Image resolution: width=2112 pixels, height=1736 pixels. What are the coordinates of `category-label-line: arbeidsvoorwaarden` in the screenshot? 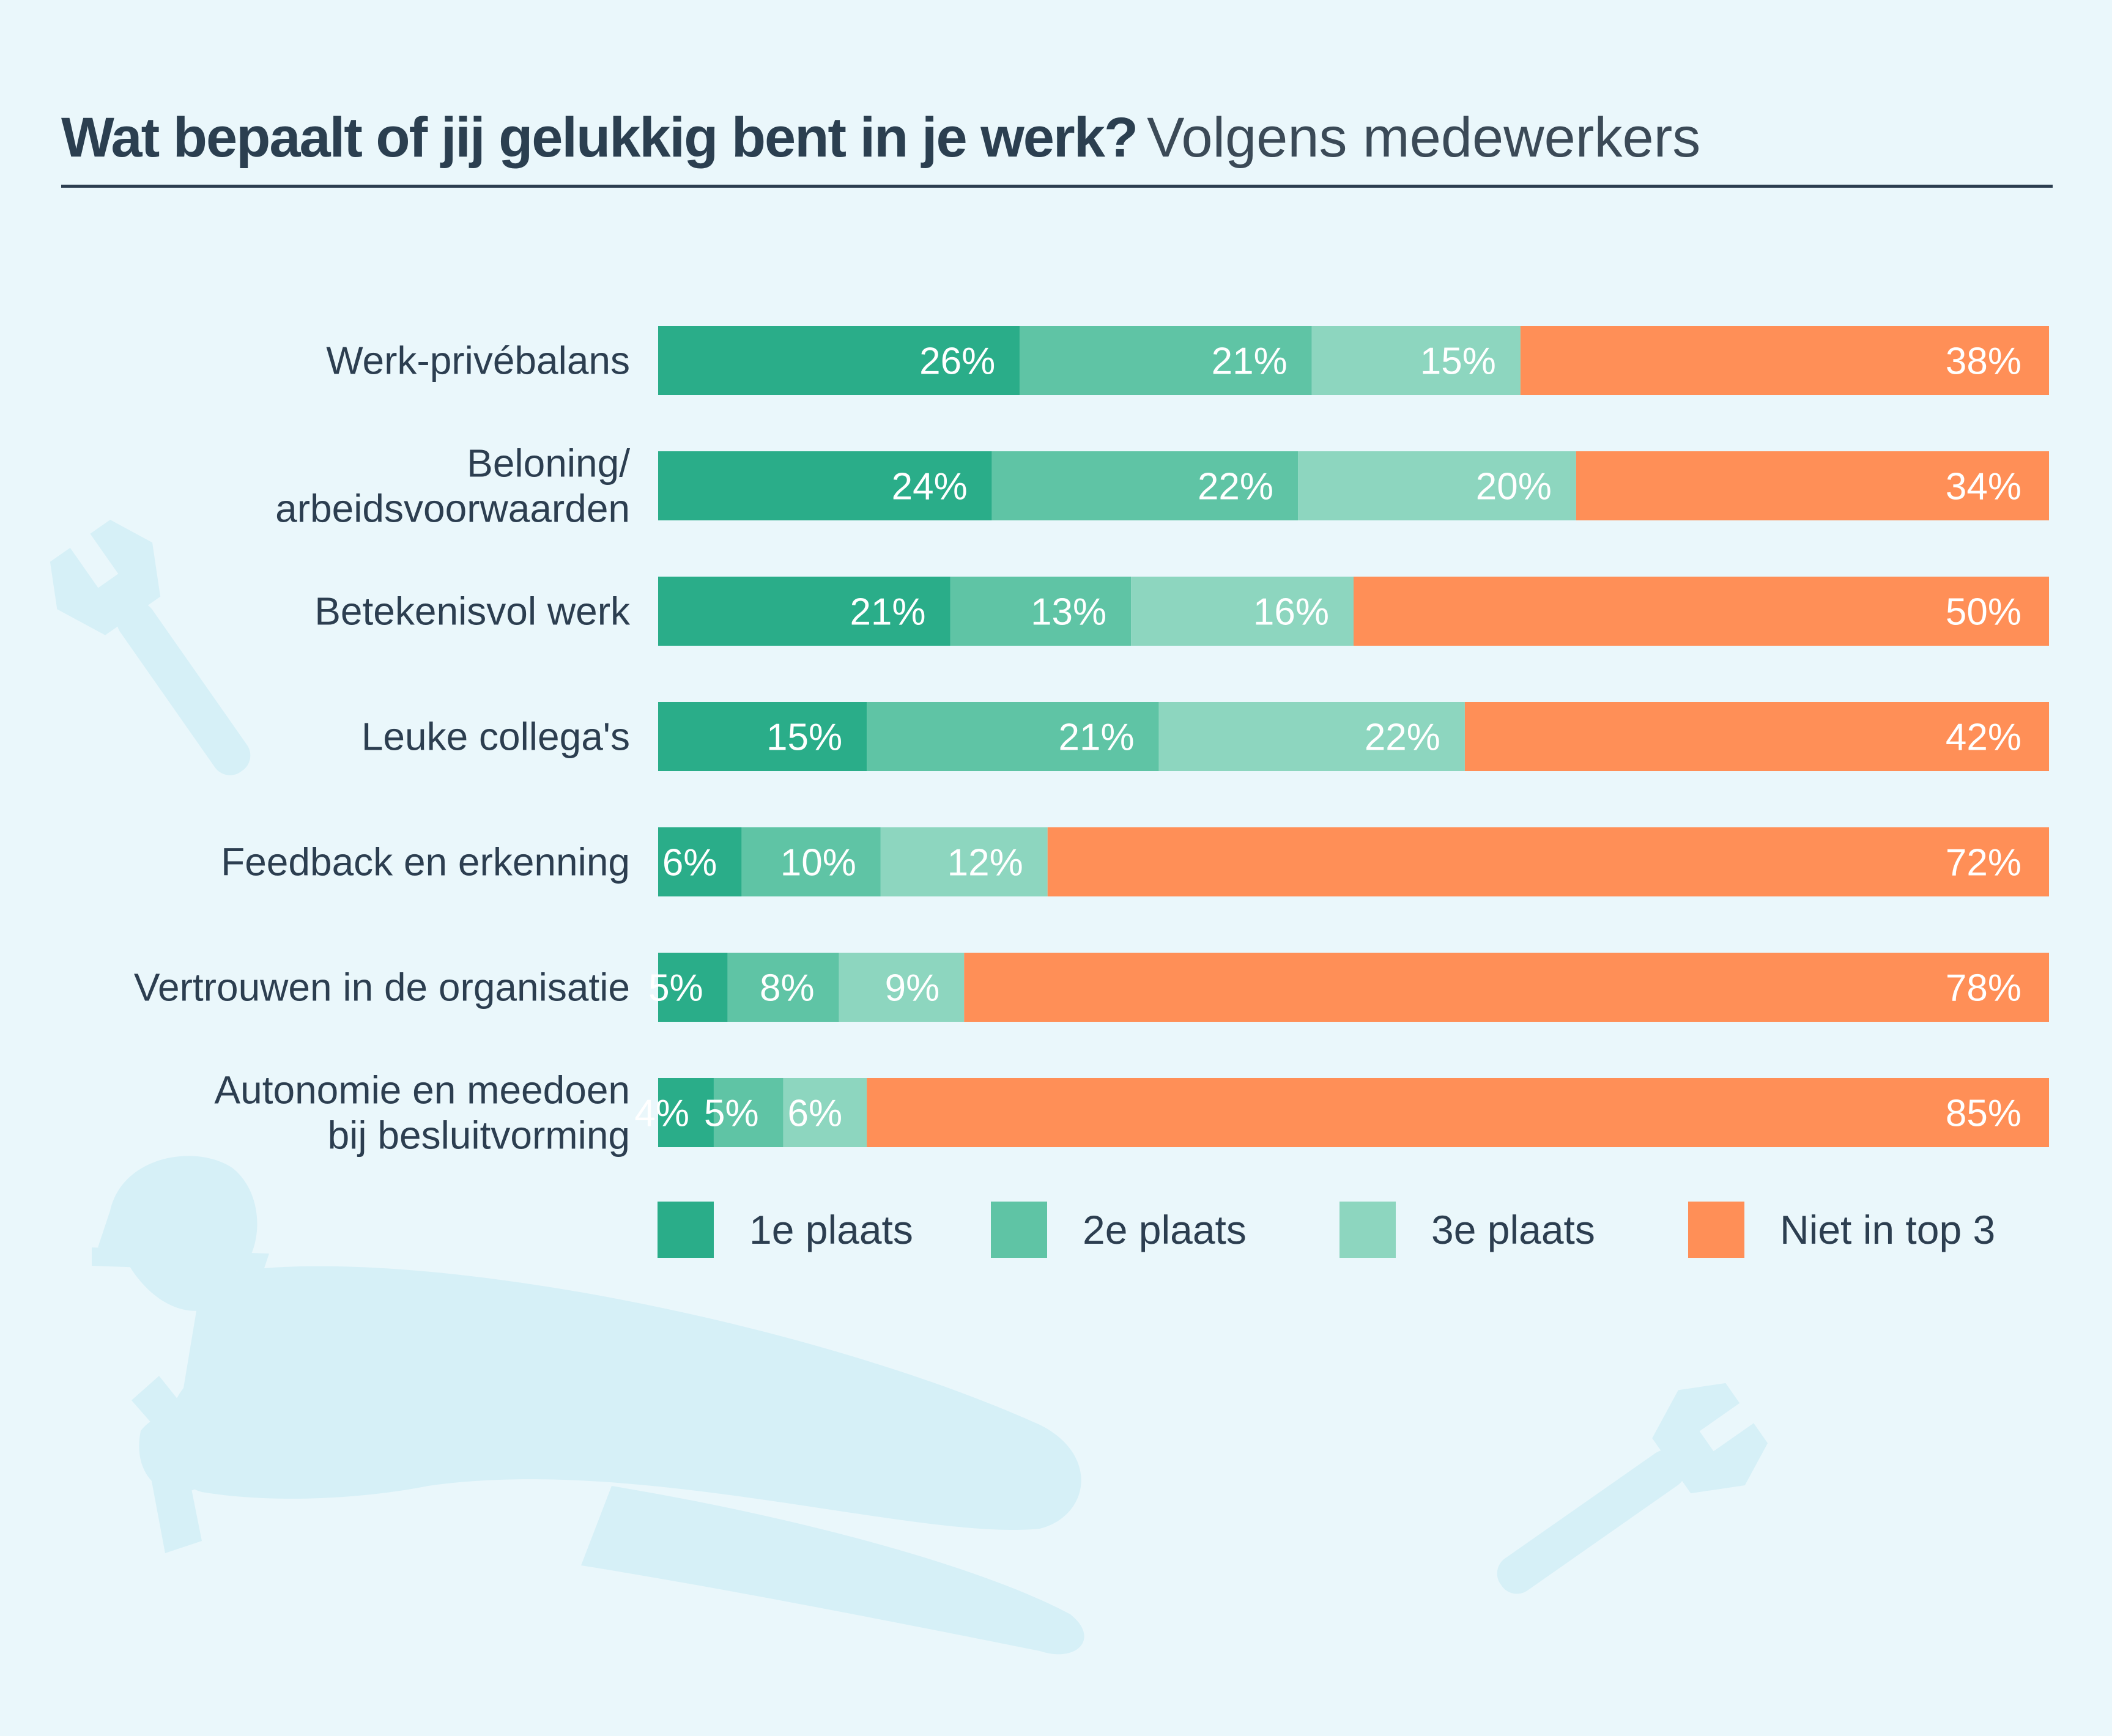 It's located at (452, 509).